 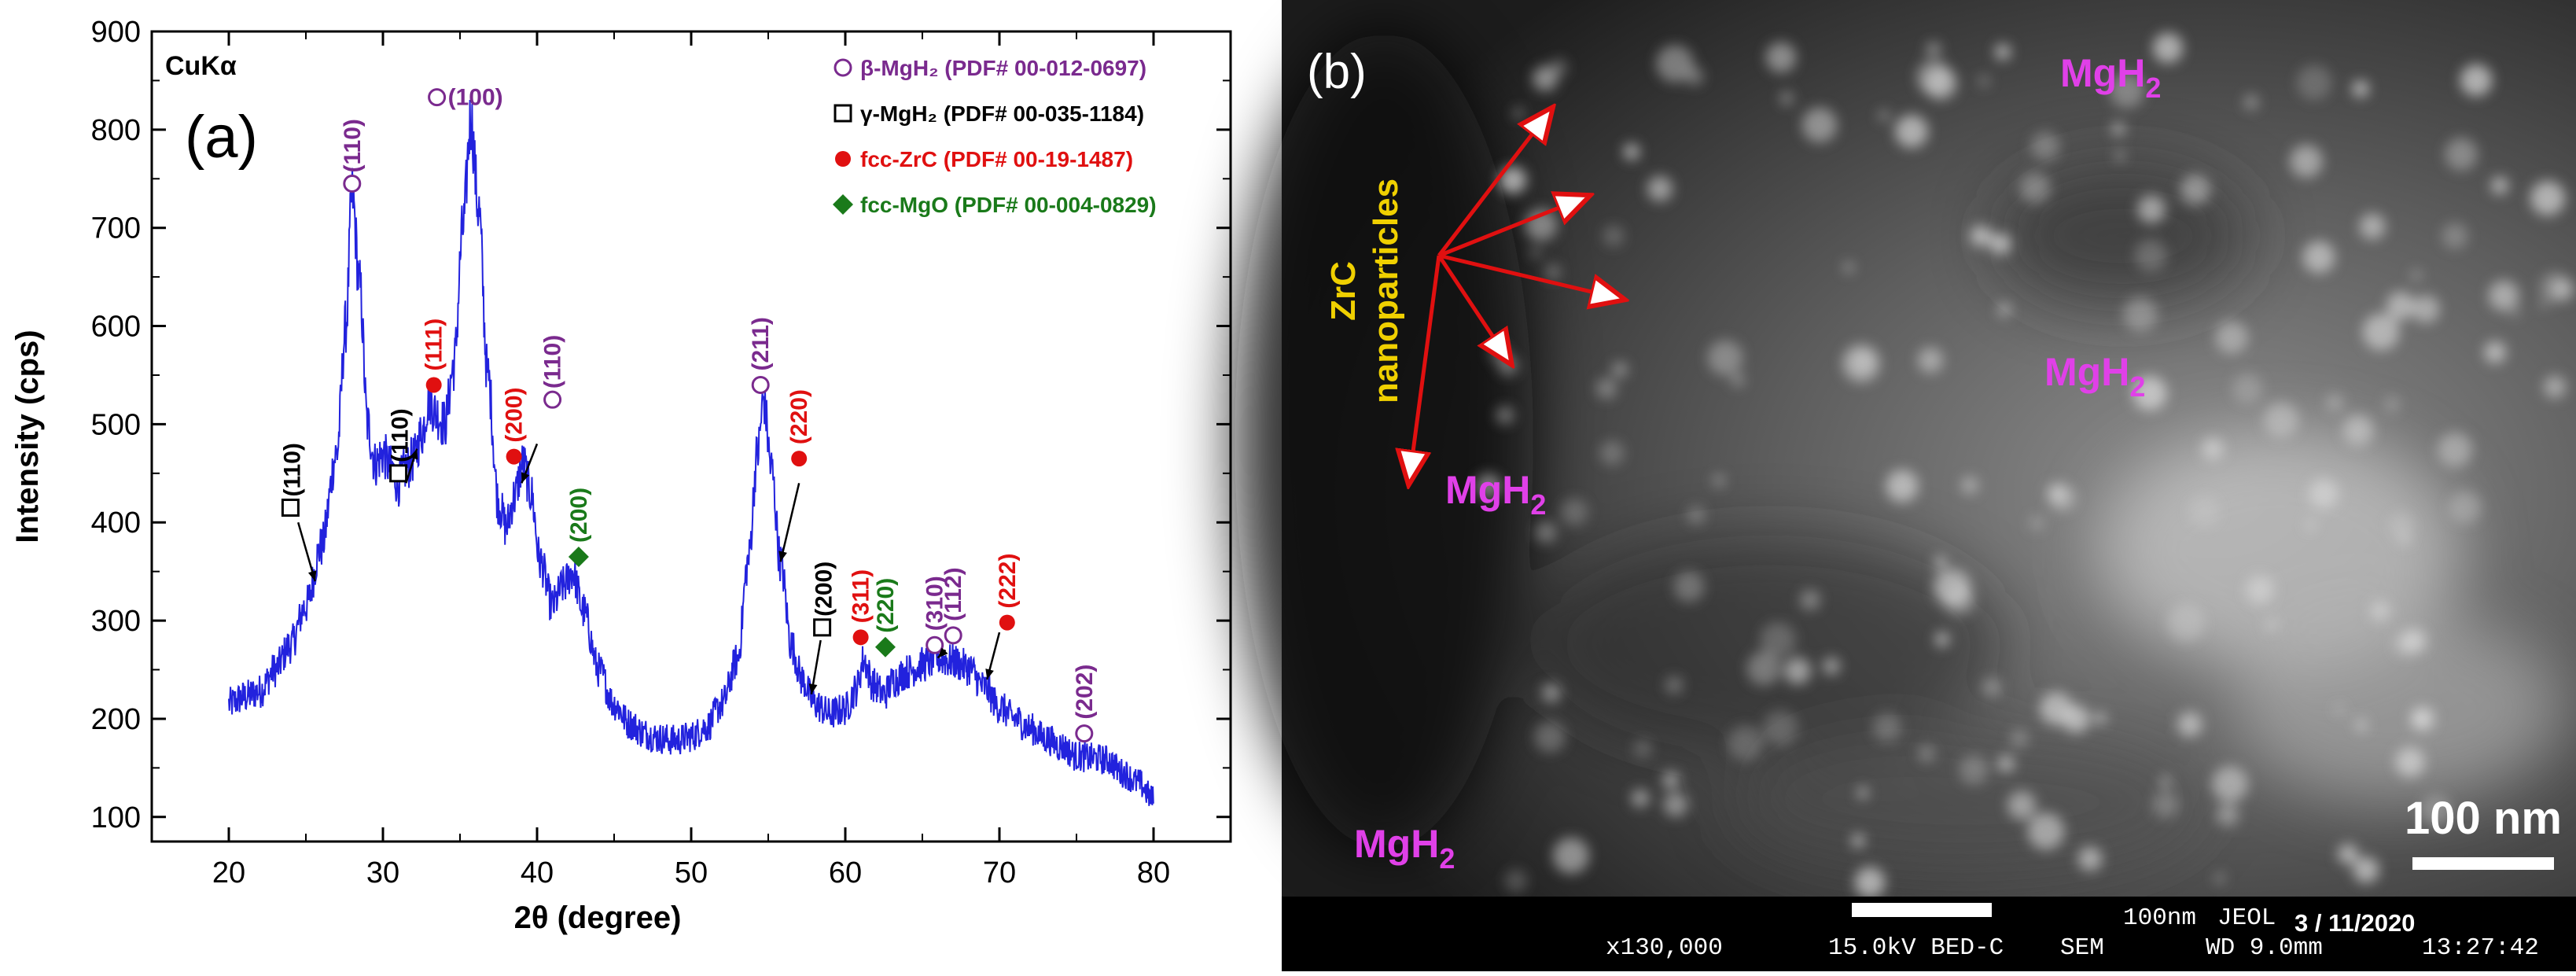 What do you see at coordinates (886, 606) in the screenshot?
I see `peak-label: (220)` at bounding box center [886, 606].